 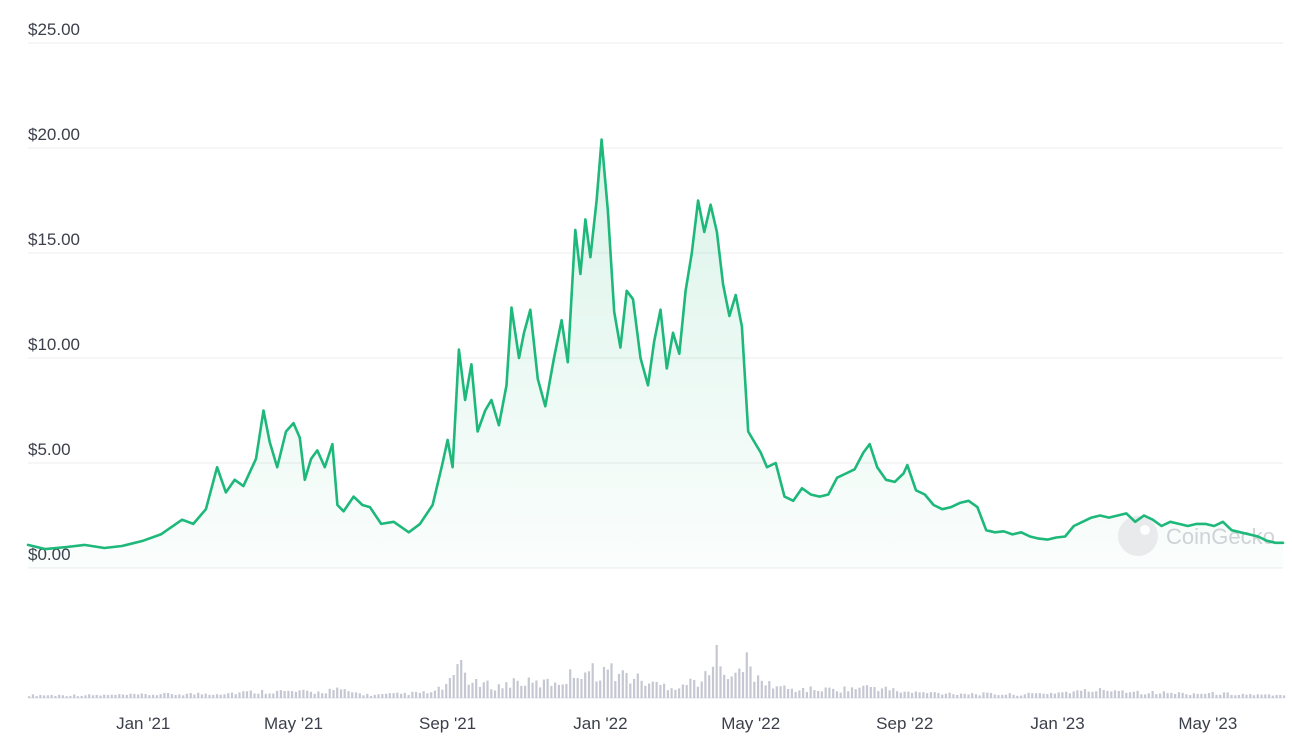 What do you see at coordinates (600, 723) in the screenshot?
I see `x-tick-label: Jan '22` at bounding box center [600, 723].